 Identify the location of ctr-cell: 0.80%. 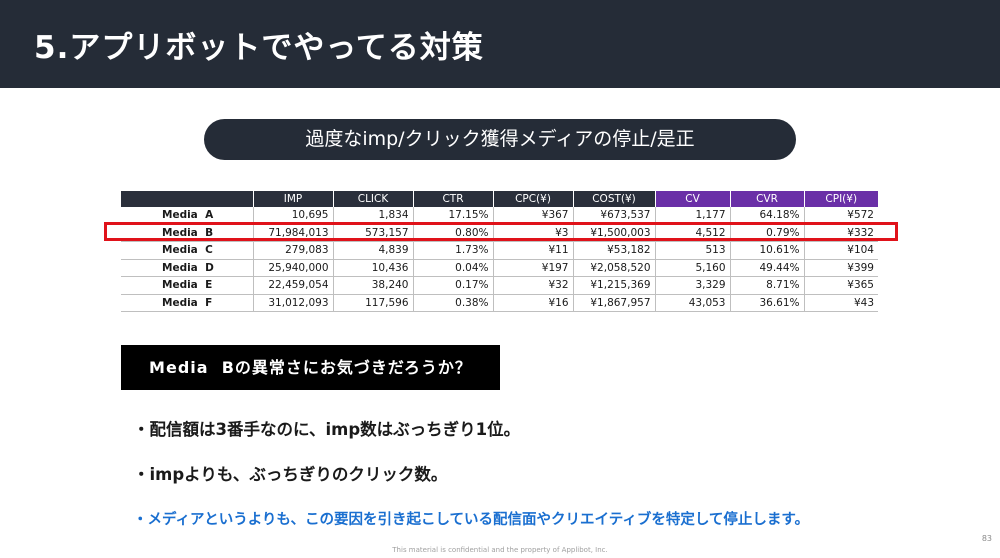
(453, 233).